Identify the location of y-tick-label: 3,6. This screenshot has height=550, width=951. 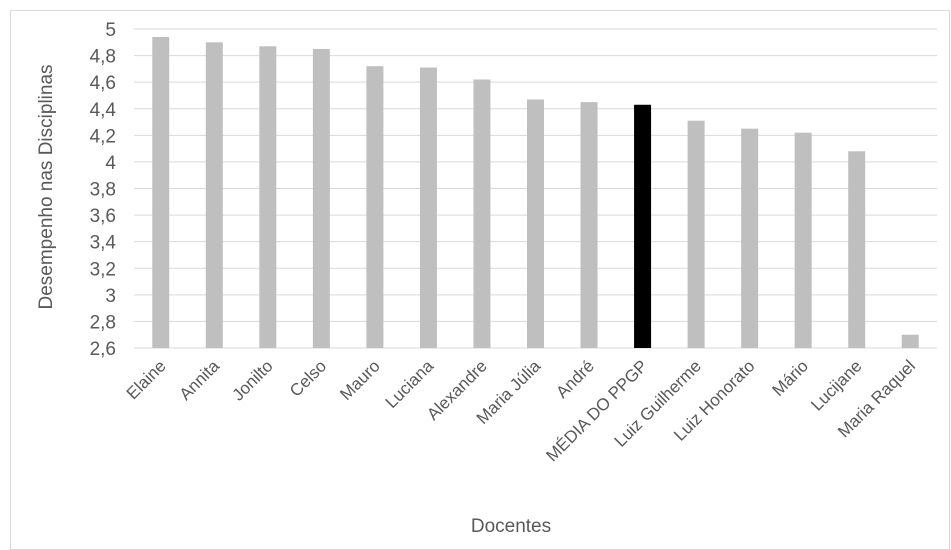
(103, 216).